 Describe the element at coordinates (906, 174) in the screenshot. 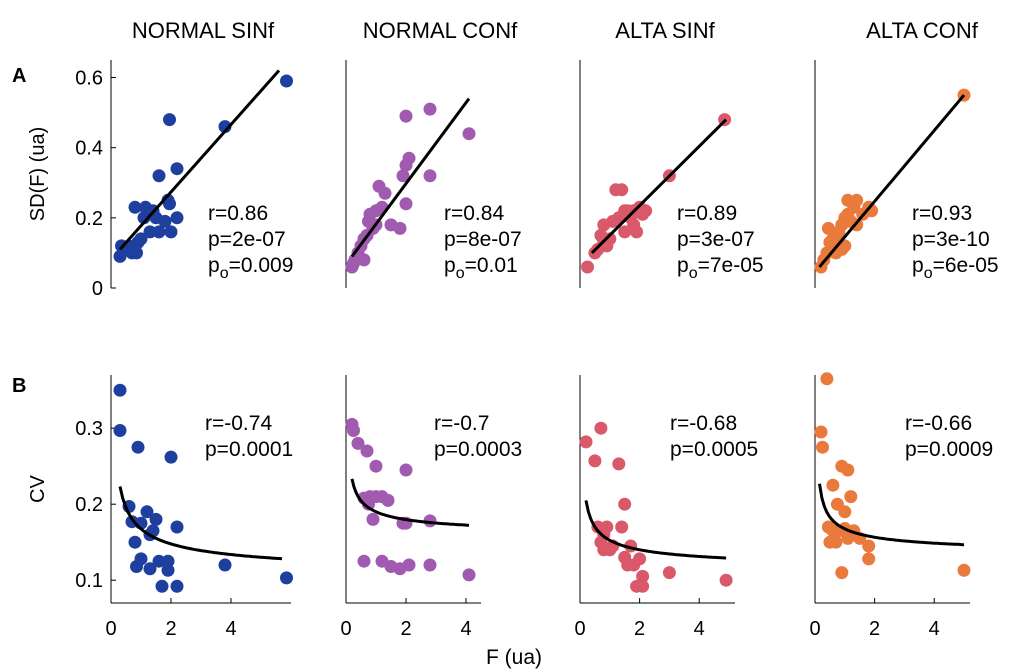

I see `panel-a-4: r=0.93 p=3e-10 po=6e-05` at that location.